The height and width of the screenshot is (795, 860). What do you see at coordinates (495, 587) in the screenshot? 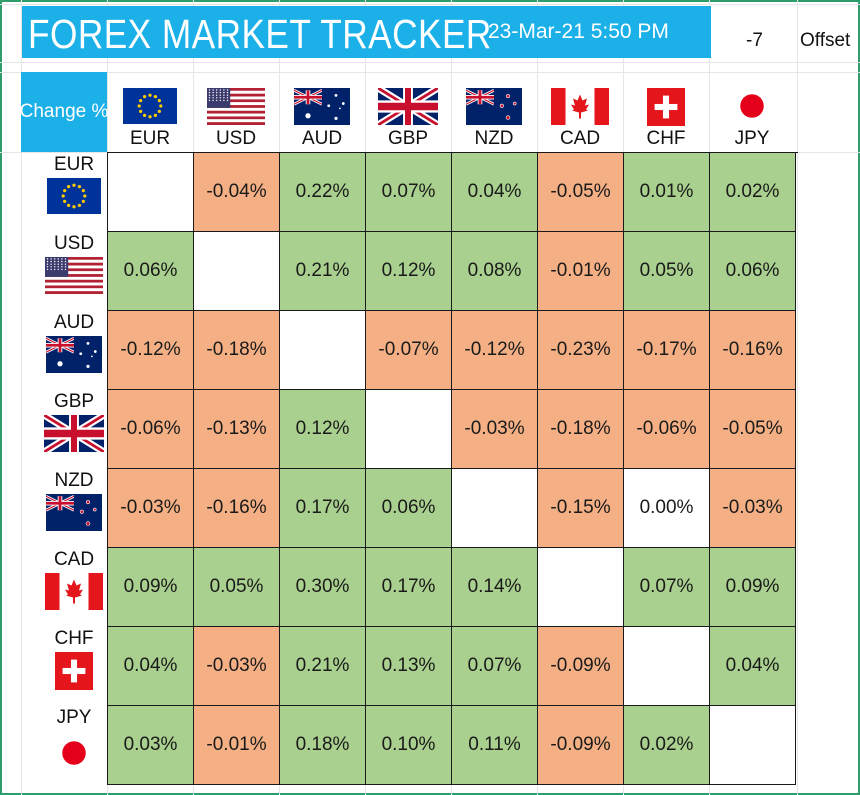
I see `matrix-cell-cad-nzd: 0.14%` at bounding box center [495, 587].